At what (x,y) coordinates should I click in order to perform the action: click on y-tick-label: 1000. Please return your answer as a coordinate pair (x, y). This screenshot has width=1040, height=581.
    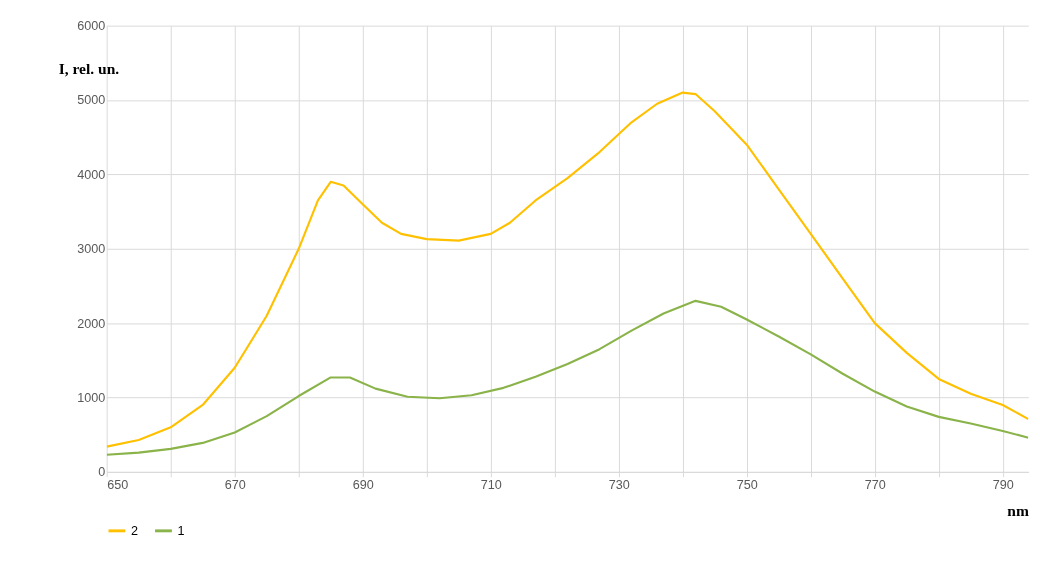
    Looking at the image, I should click on (91, 397).